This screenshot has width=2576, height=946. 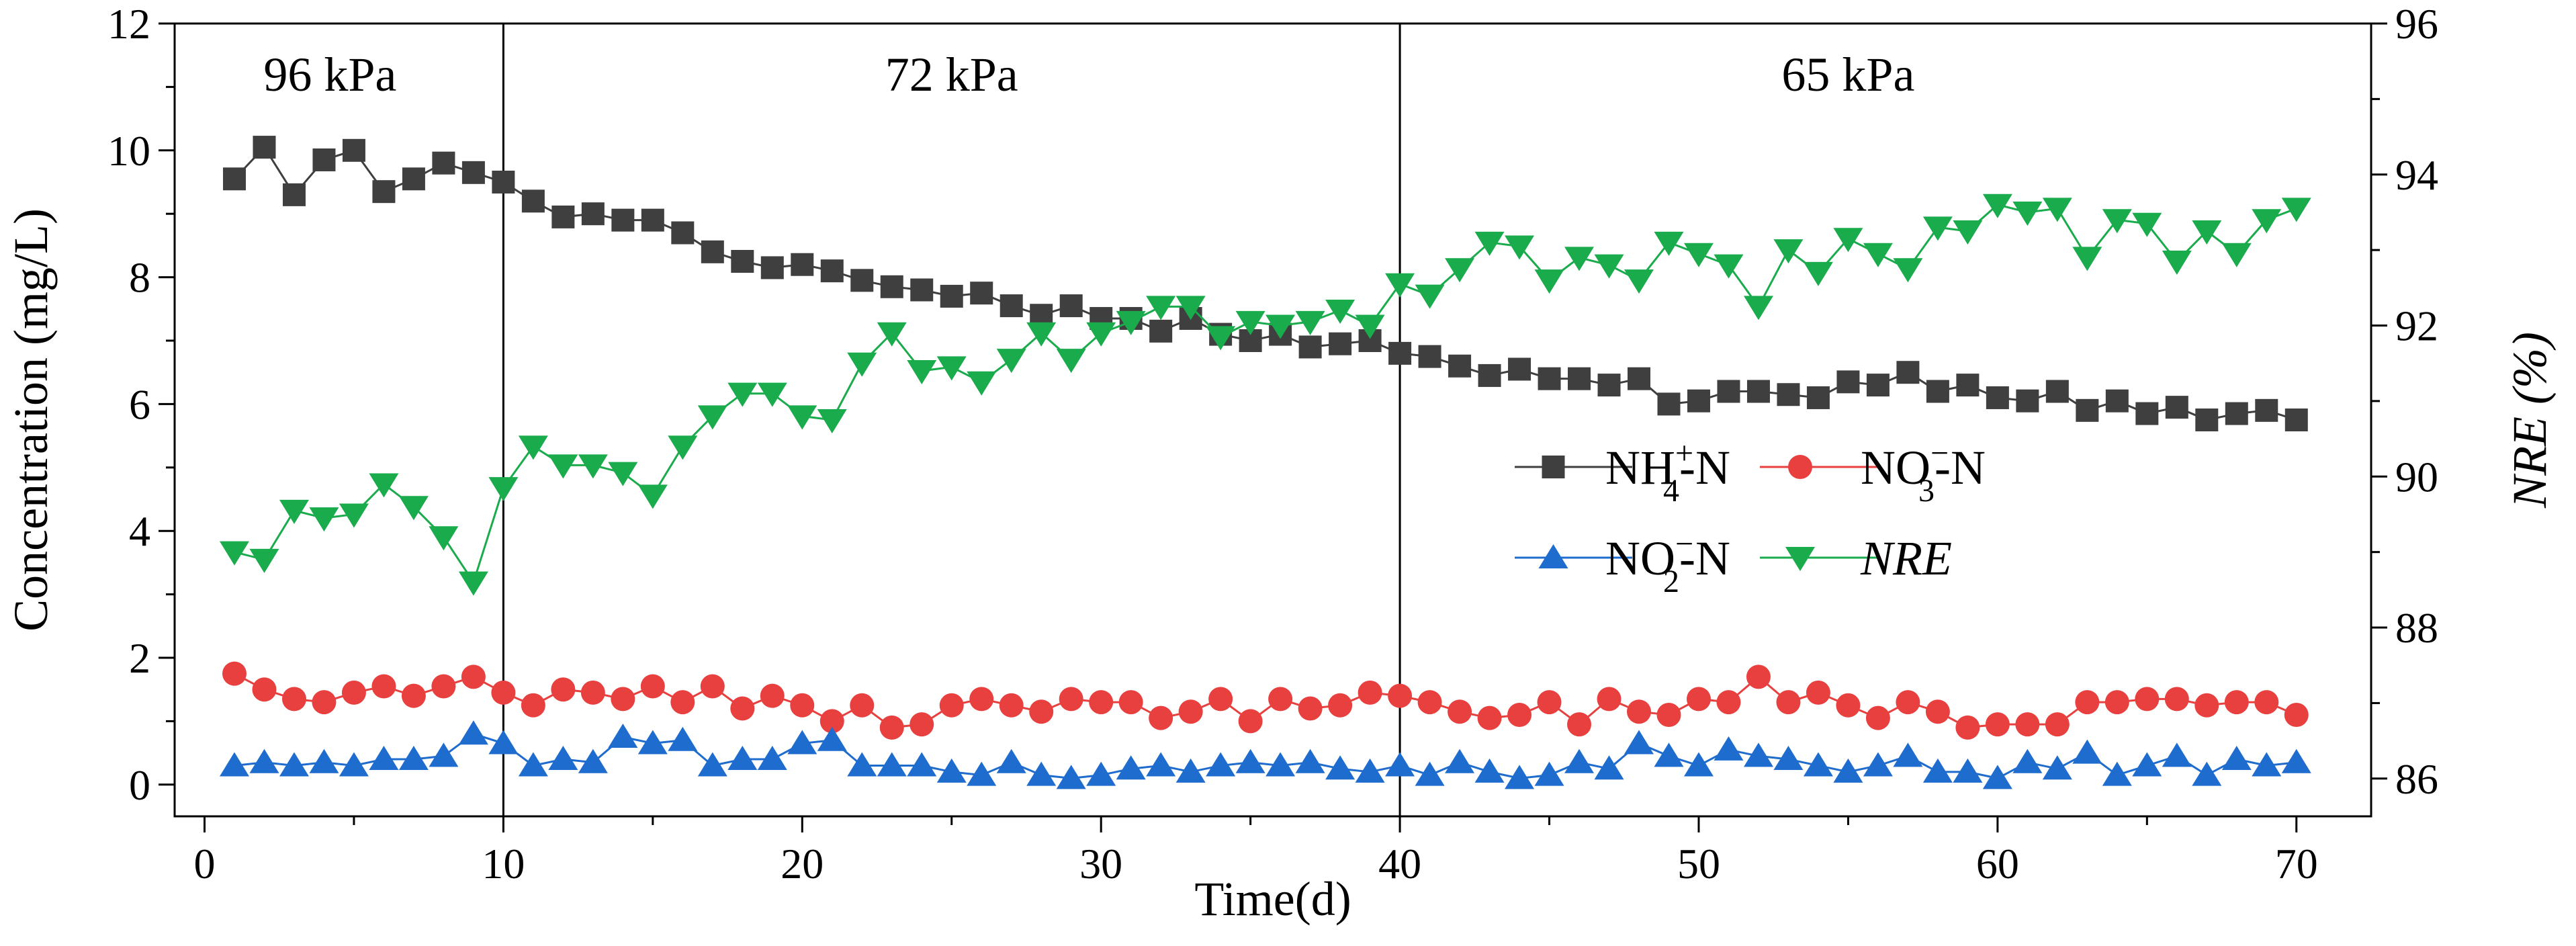 What do you see at coordinates (1400, 864) in the screenshot?
I see `x-tick-label: 40` at bounding box center [1400, 864].